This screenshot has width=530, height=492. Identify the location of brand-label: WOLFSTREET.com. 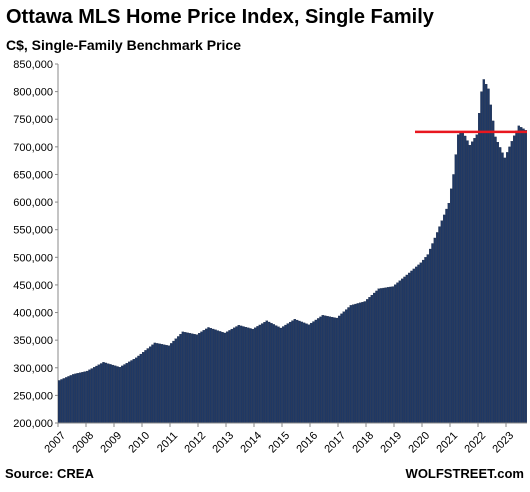
(464, 473).